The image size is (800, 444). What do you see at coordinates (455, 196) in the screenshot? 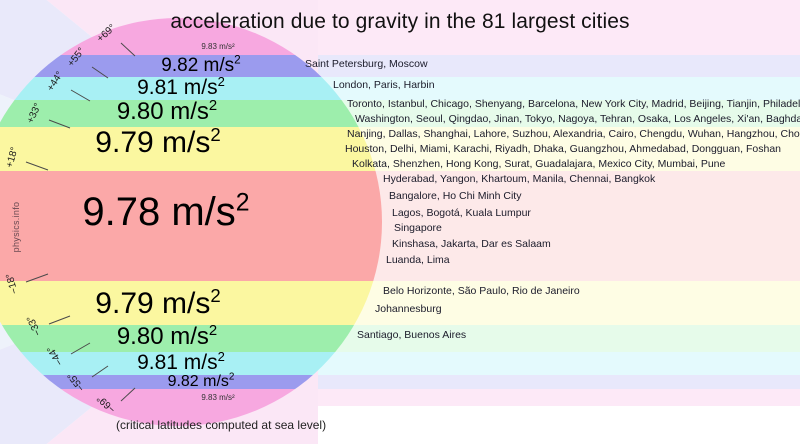
I see `city-row: Bangalore, Ho Chi Minh City` at bounding box center [455, 196].